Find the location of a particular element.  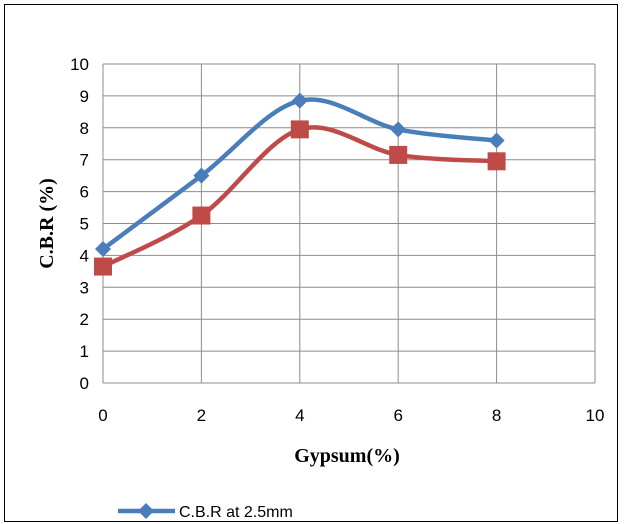

y-tick-label: 1 is located at coordinates (84, 351).